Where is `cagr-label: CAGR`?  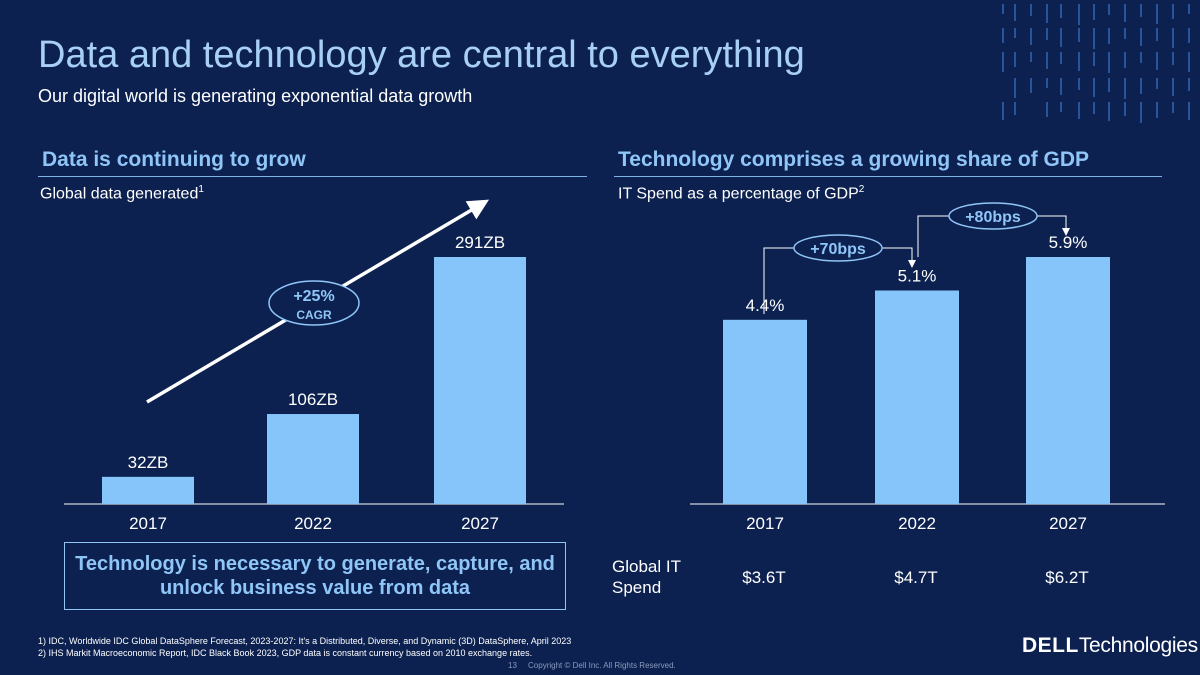 cagr-label: CAGR is located at coordinates (314, 315).